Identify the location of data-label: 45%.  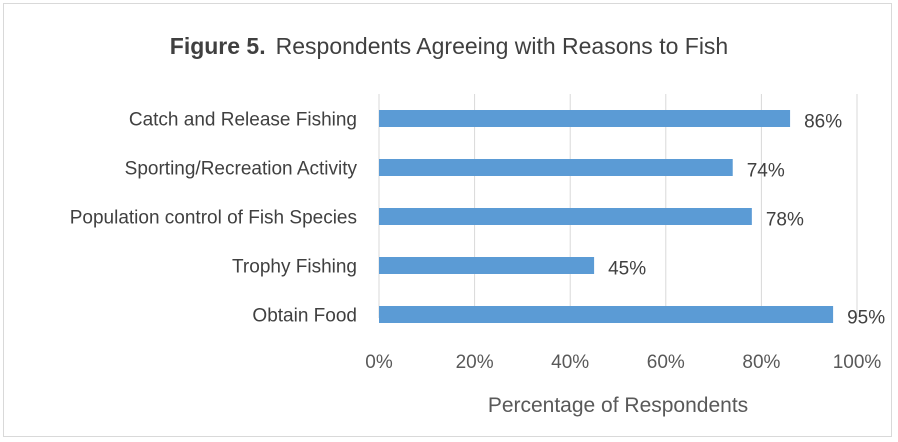
(627, 269).